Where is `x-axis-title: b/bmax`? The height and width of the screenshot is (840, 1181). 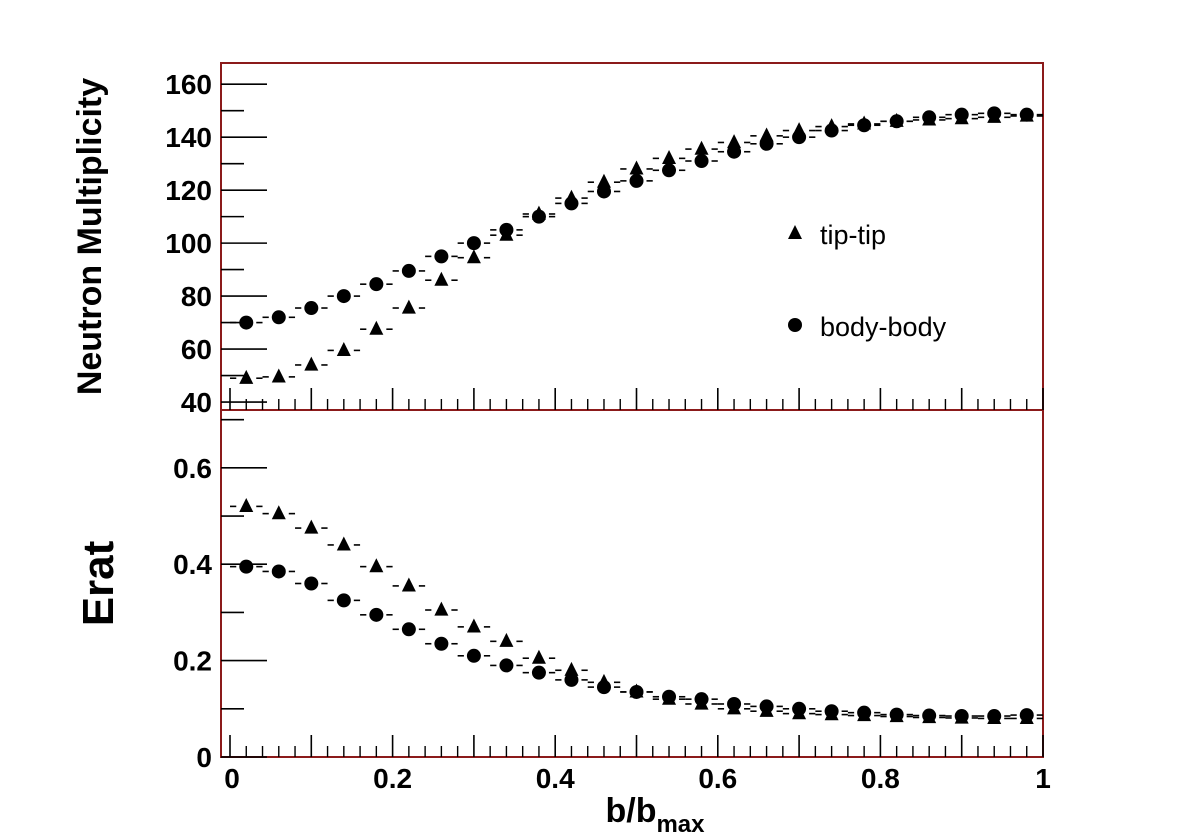
x-axis-title: b/bmax is located at coordinates (655, 815).